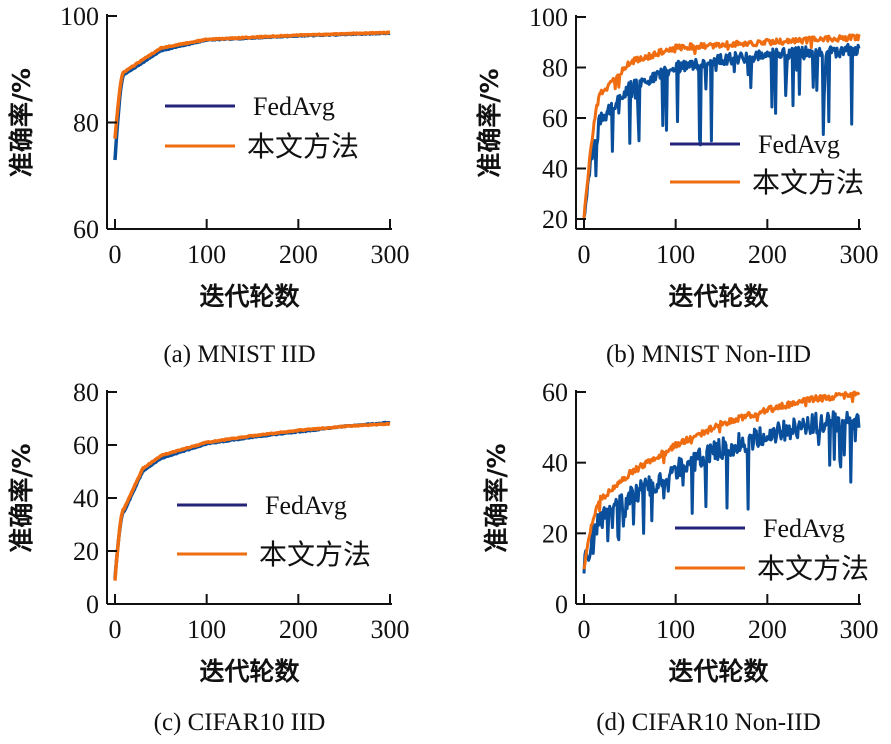  Describe the element at coordinates (708, 722) in the screenshot. I see `panel-caption: (d) CIFAR10 Non-IID` at that location.